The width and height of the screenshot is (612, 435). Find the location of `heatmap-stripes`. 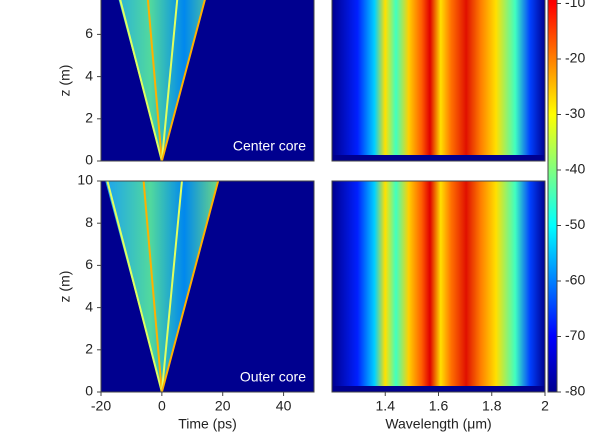

heatmap-stripes is located at coordinates (438, 77).